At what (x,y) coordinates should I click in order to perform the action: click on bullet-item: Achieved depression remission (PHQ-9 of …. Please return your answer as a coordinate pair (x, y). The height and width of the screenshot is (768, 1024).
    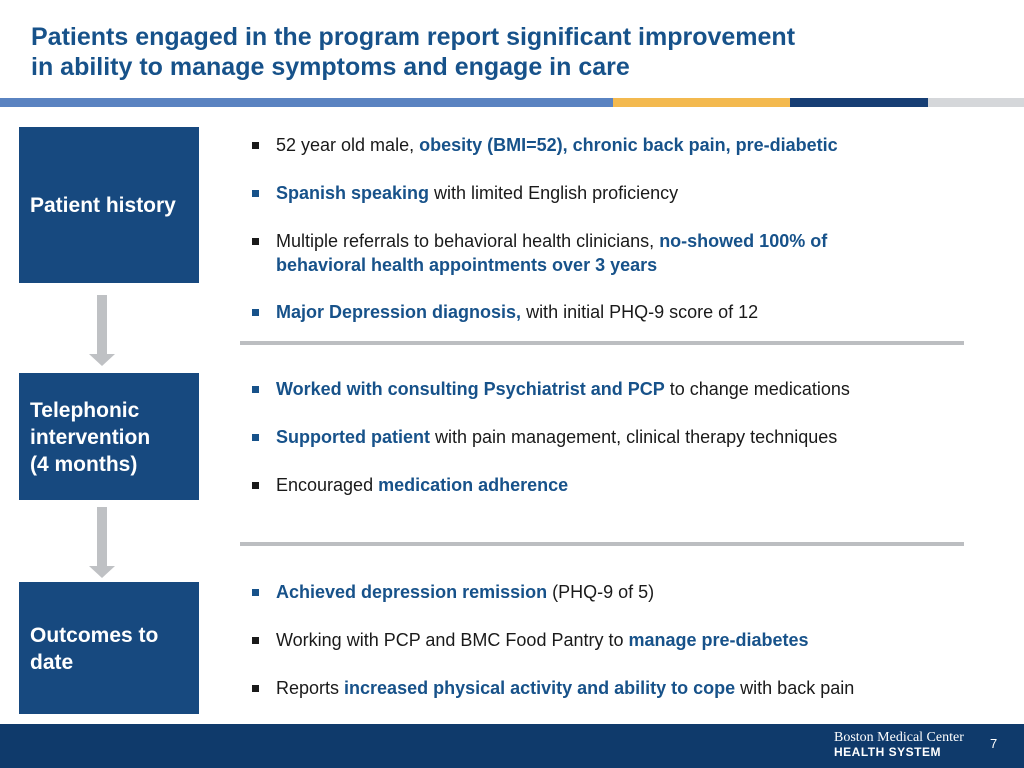
    Looking at the image, I should click on (602, 592).